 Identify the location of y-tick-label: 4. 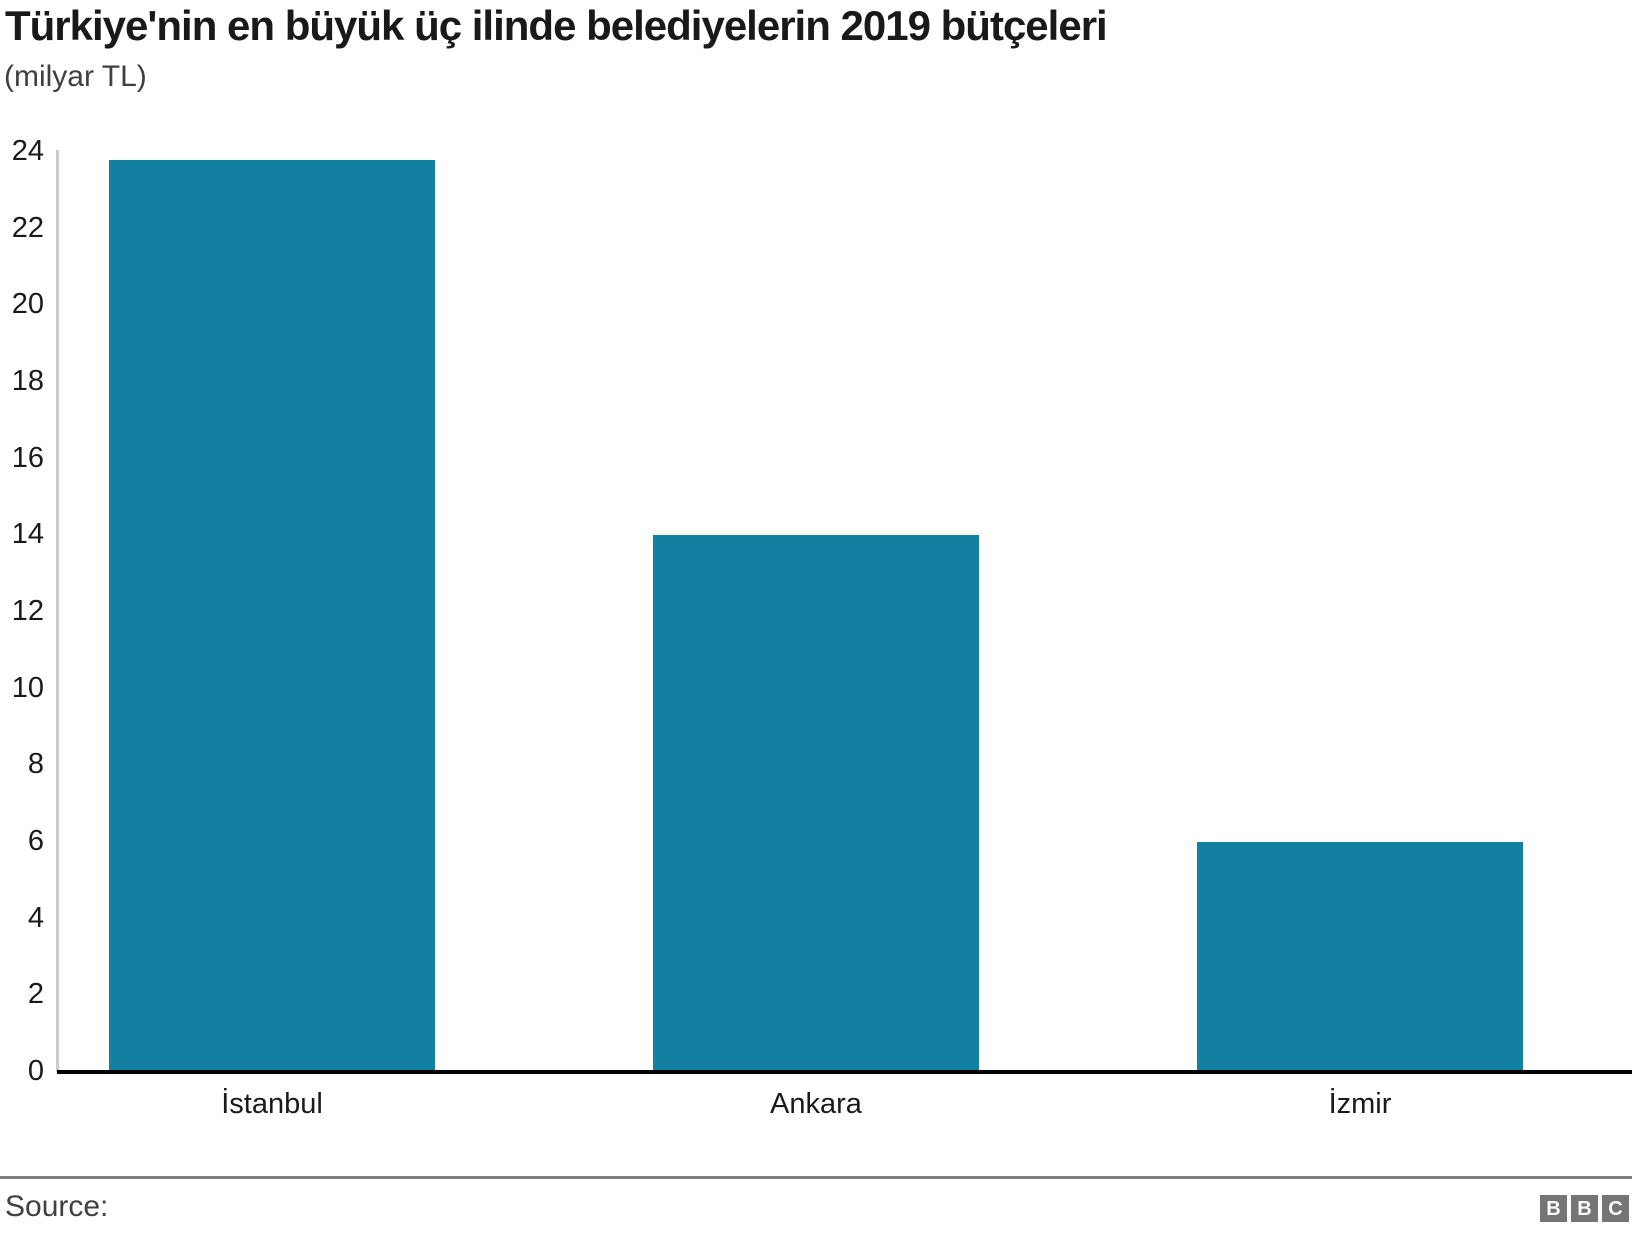
(35, 917).